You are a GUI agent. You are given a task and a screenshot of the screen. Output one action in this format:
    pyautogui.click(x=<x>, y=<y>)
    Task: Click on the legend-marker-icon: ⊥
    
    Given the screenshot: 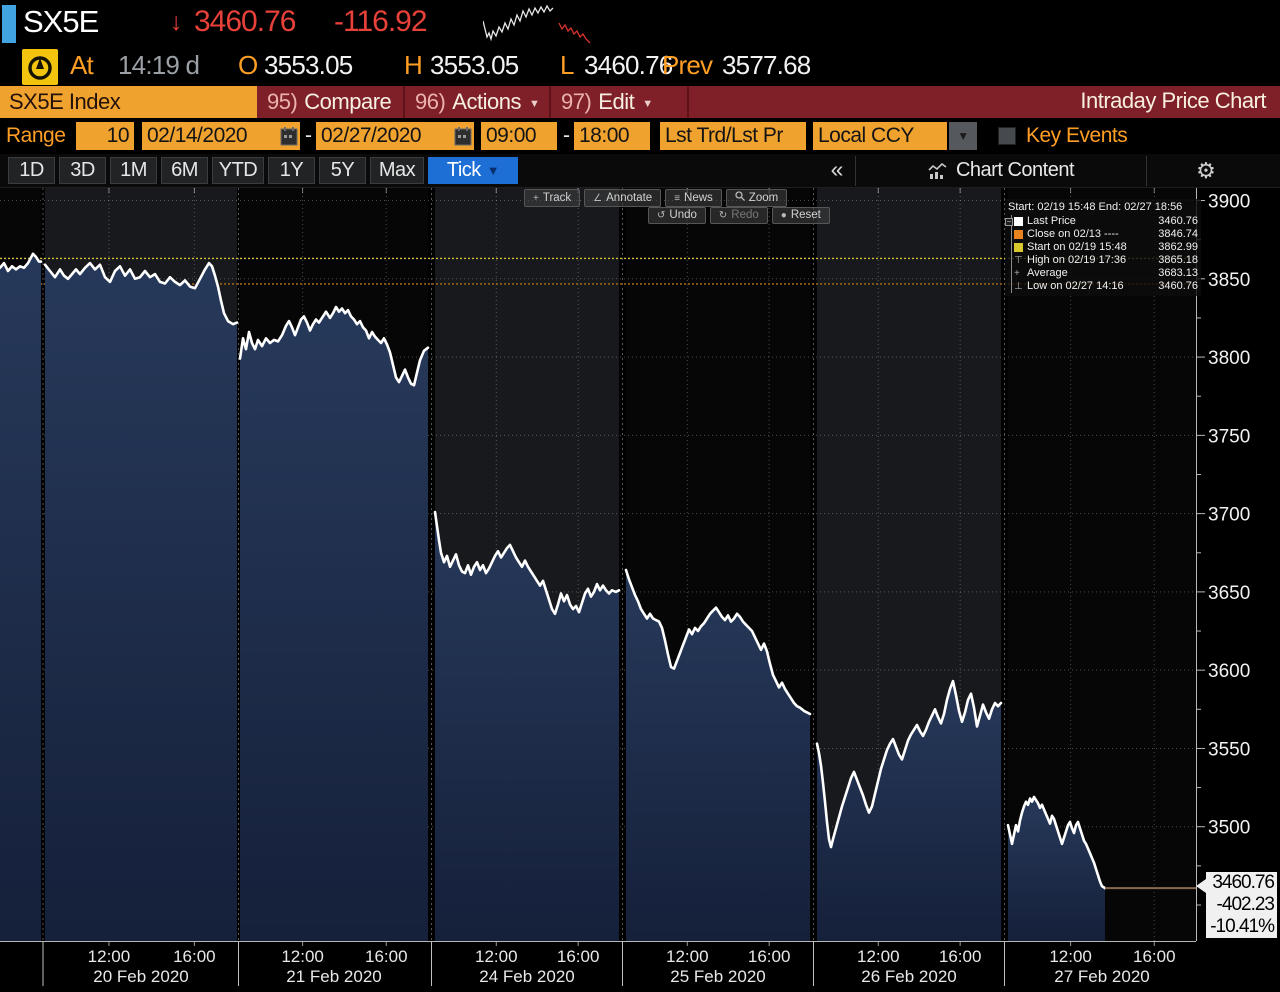 What is the action you would take?
    pyautogui.click(x=1018, y=286)
    